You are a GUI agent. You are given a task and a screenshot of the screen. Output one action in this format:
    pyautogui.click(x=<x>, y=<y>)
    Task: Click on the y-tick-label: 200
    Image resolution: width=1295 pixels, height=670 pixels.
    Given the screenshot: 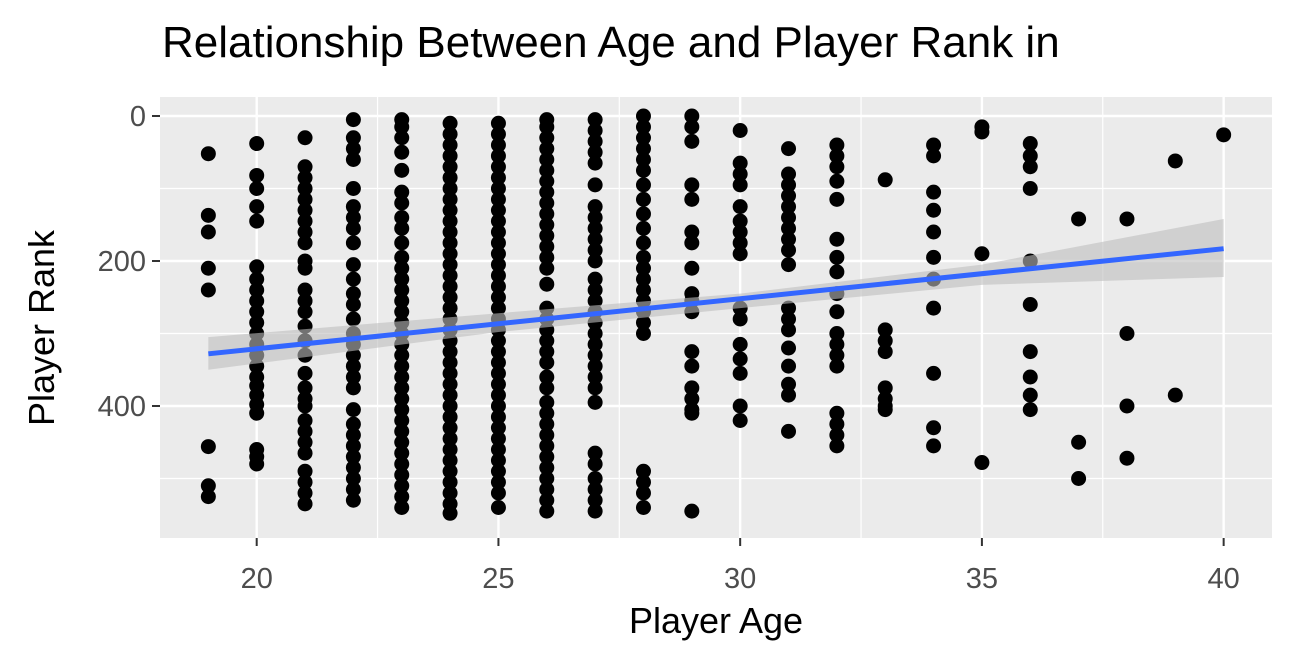 What is the action you would take?
    pyautogui.click(x=122, y=262)
    